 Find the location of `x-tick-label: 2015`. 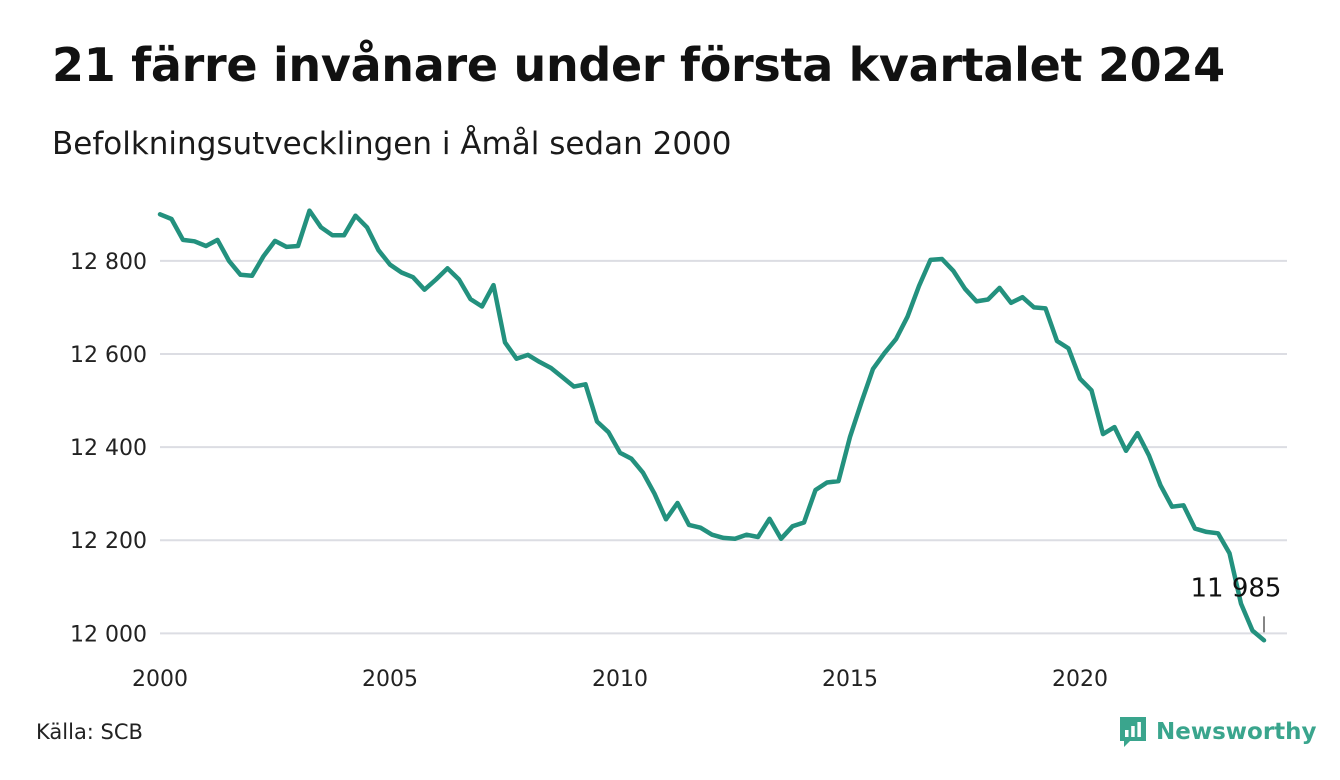

x-tick-label: 2015 is located at coordinates (850, 679).